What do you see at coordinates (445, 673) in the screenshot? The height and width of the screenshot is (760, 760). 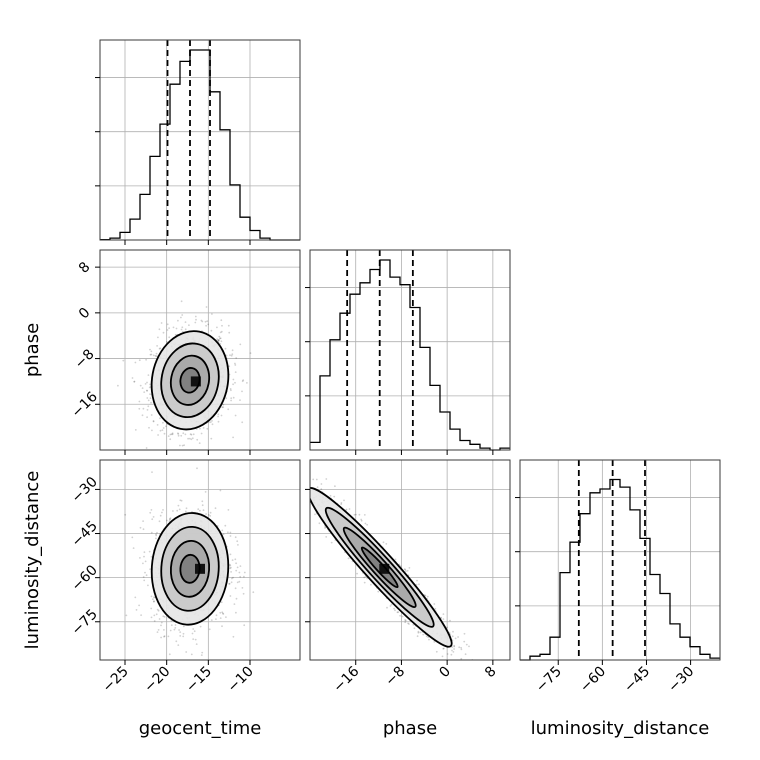 I see `x-tick-label: 0` at bounding box center [445, 673].